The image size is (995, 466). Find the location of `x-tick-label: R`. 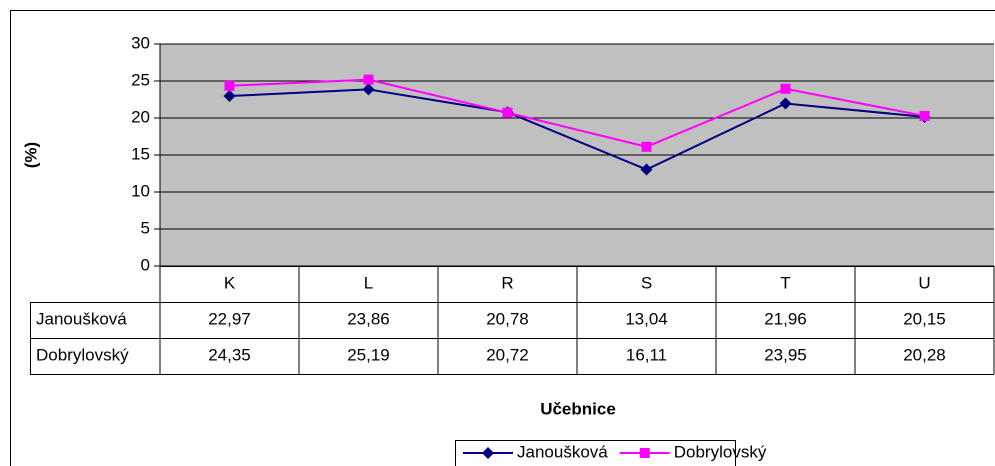

x-tick-label: R is located at coordinates (507, 282).